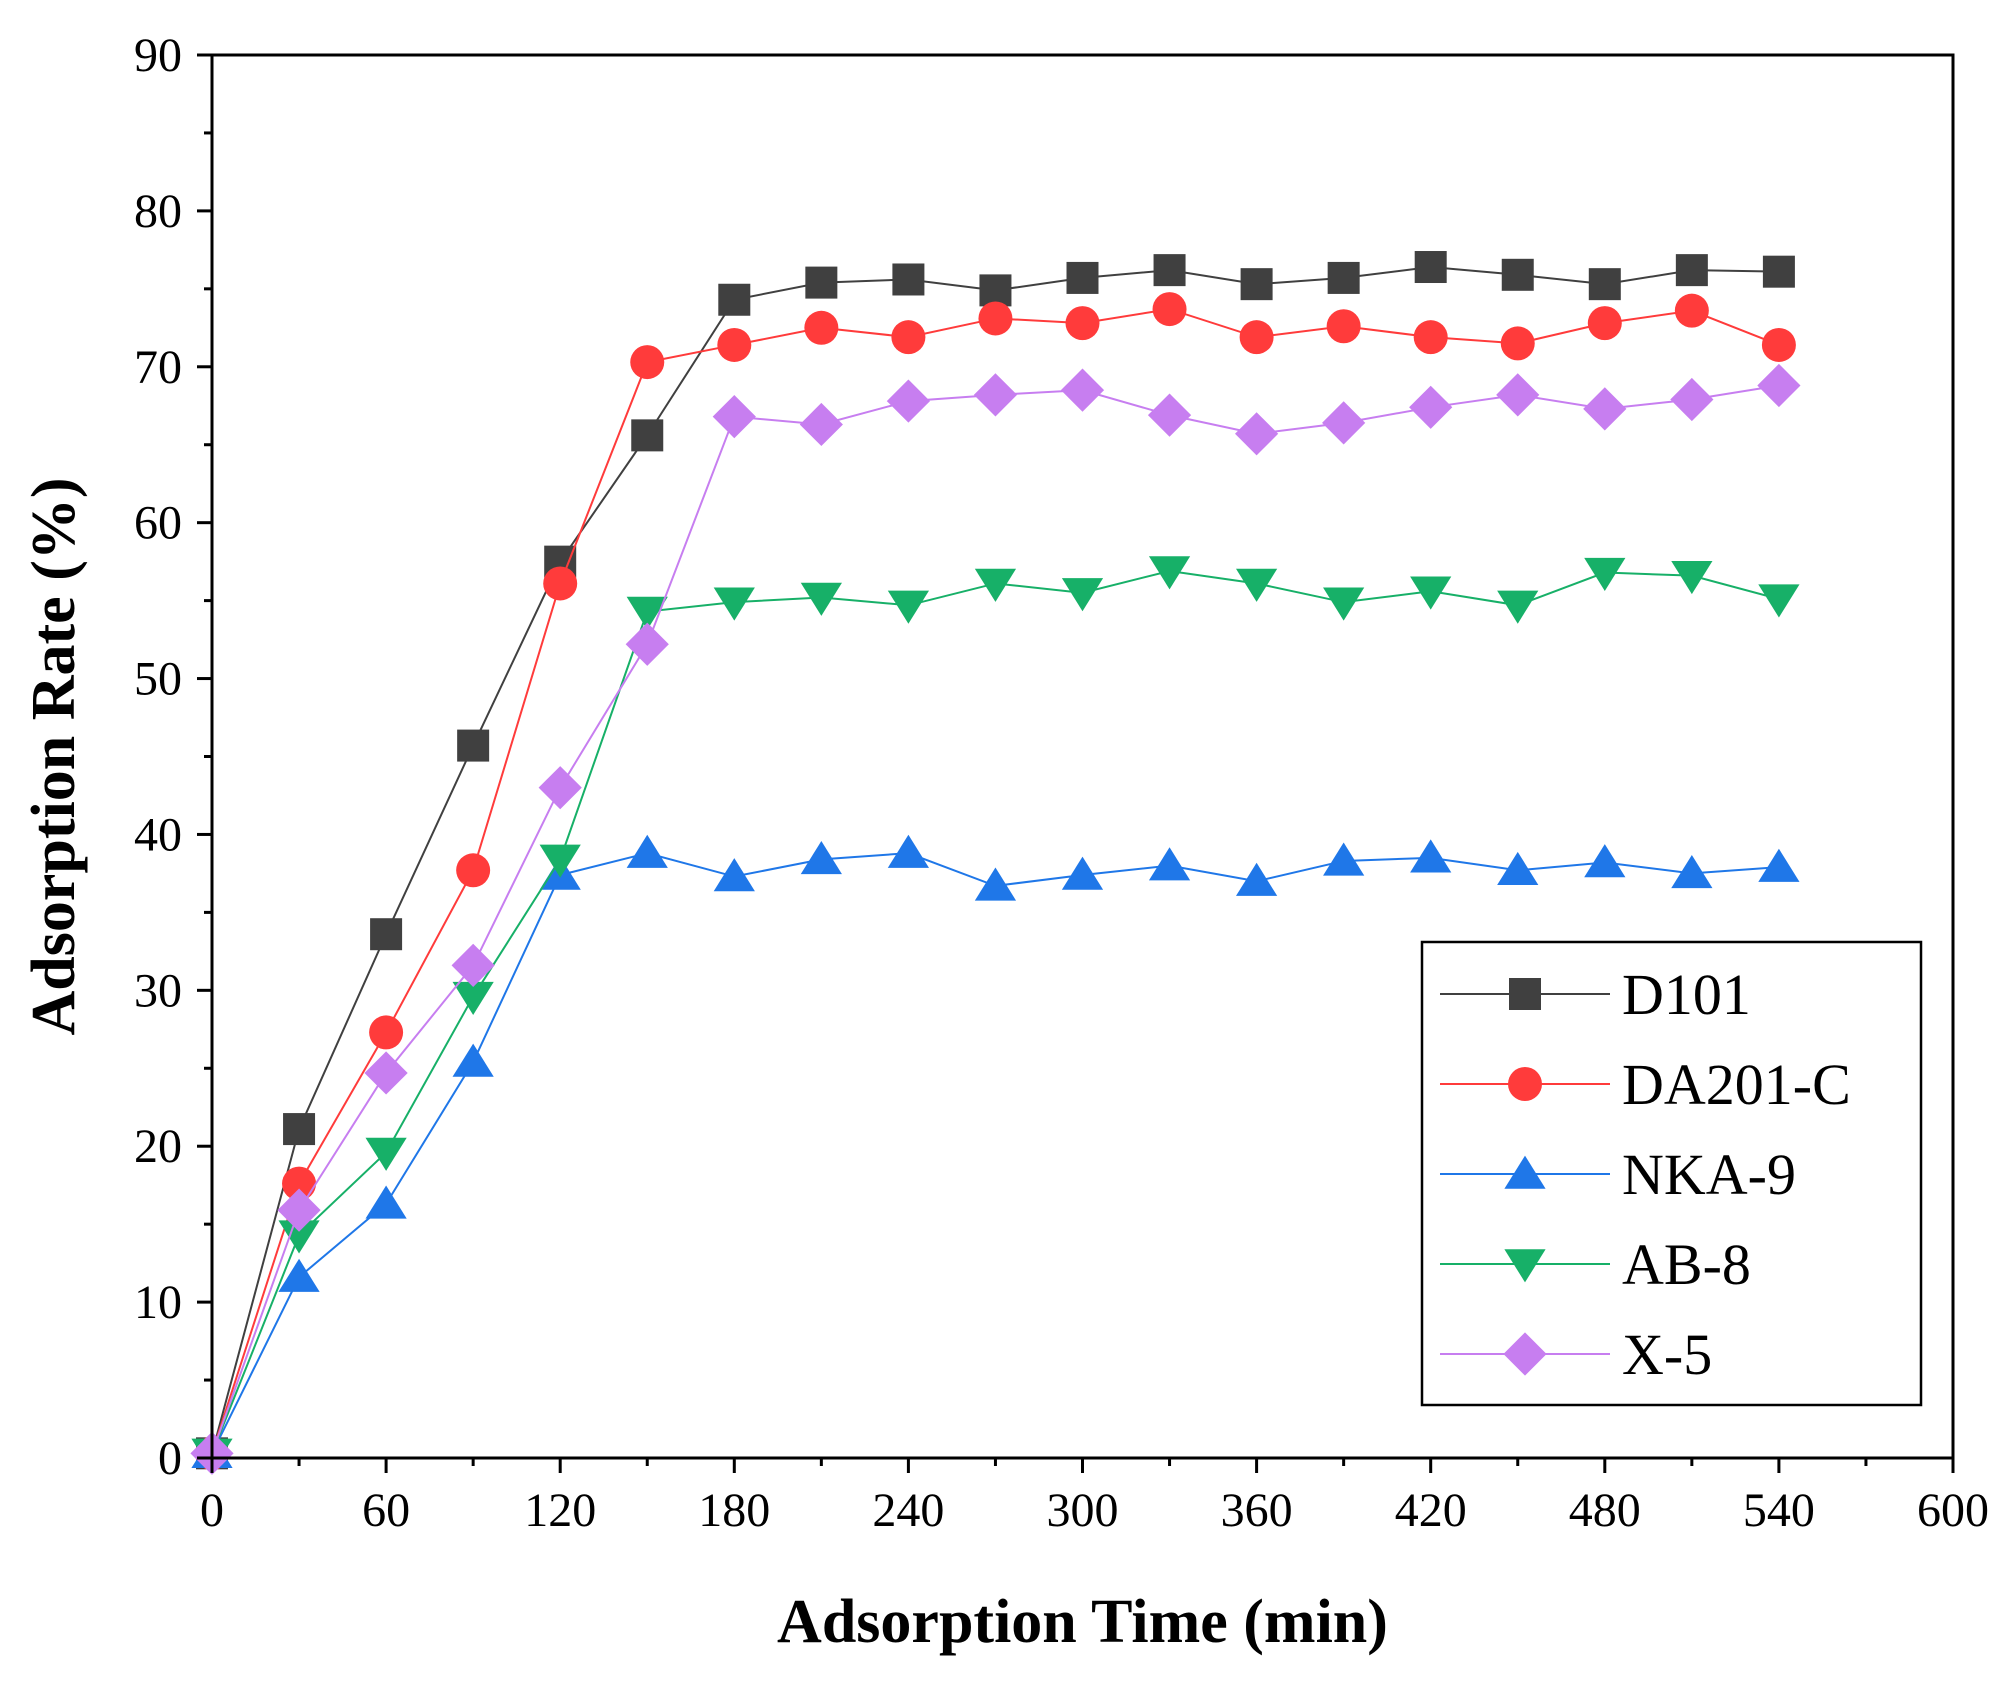 This screenshot has width=2011, height=1681. Describe the element at coordinates (170, 1458) in the screenshot. I see `y-tick-label: 0` at that location.